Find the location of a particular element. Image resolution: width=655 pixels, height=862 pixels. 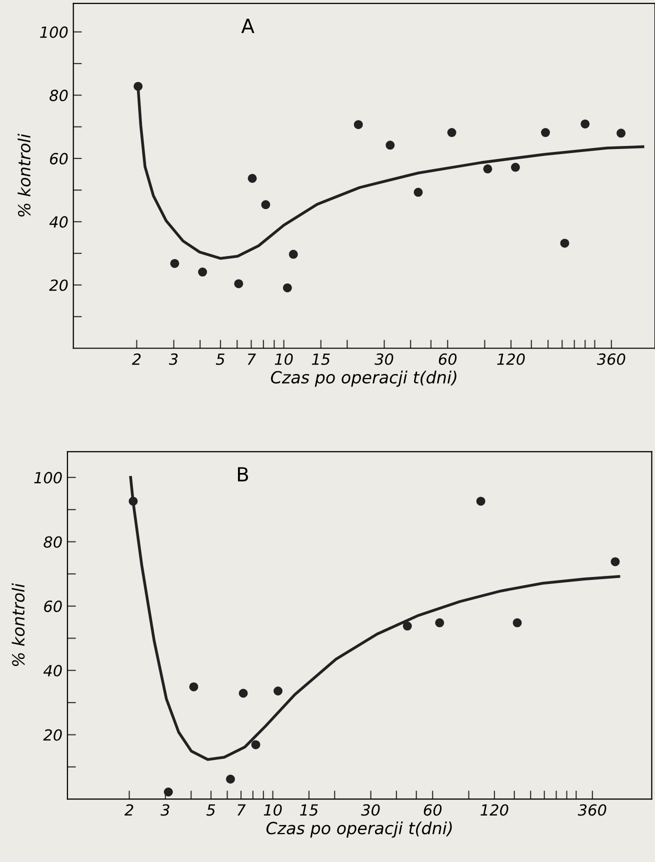

text: B is located at coordinates (243, 474).